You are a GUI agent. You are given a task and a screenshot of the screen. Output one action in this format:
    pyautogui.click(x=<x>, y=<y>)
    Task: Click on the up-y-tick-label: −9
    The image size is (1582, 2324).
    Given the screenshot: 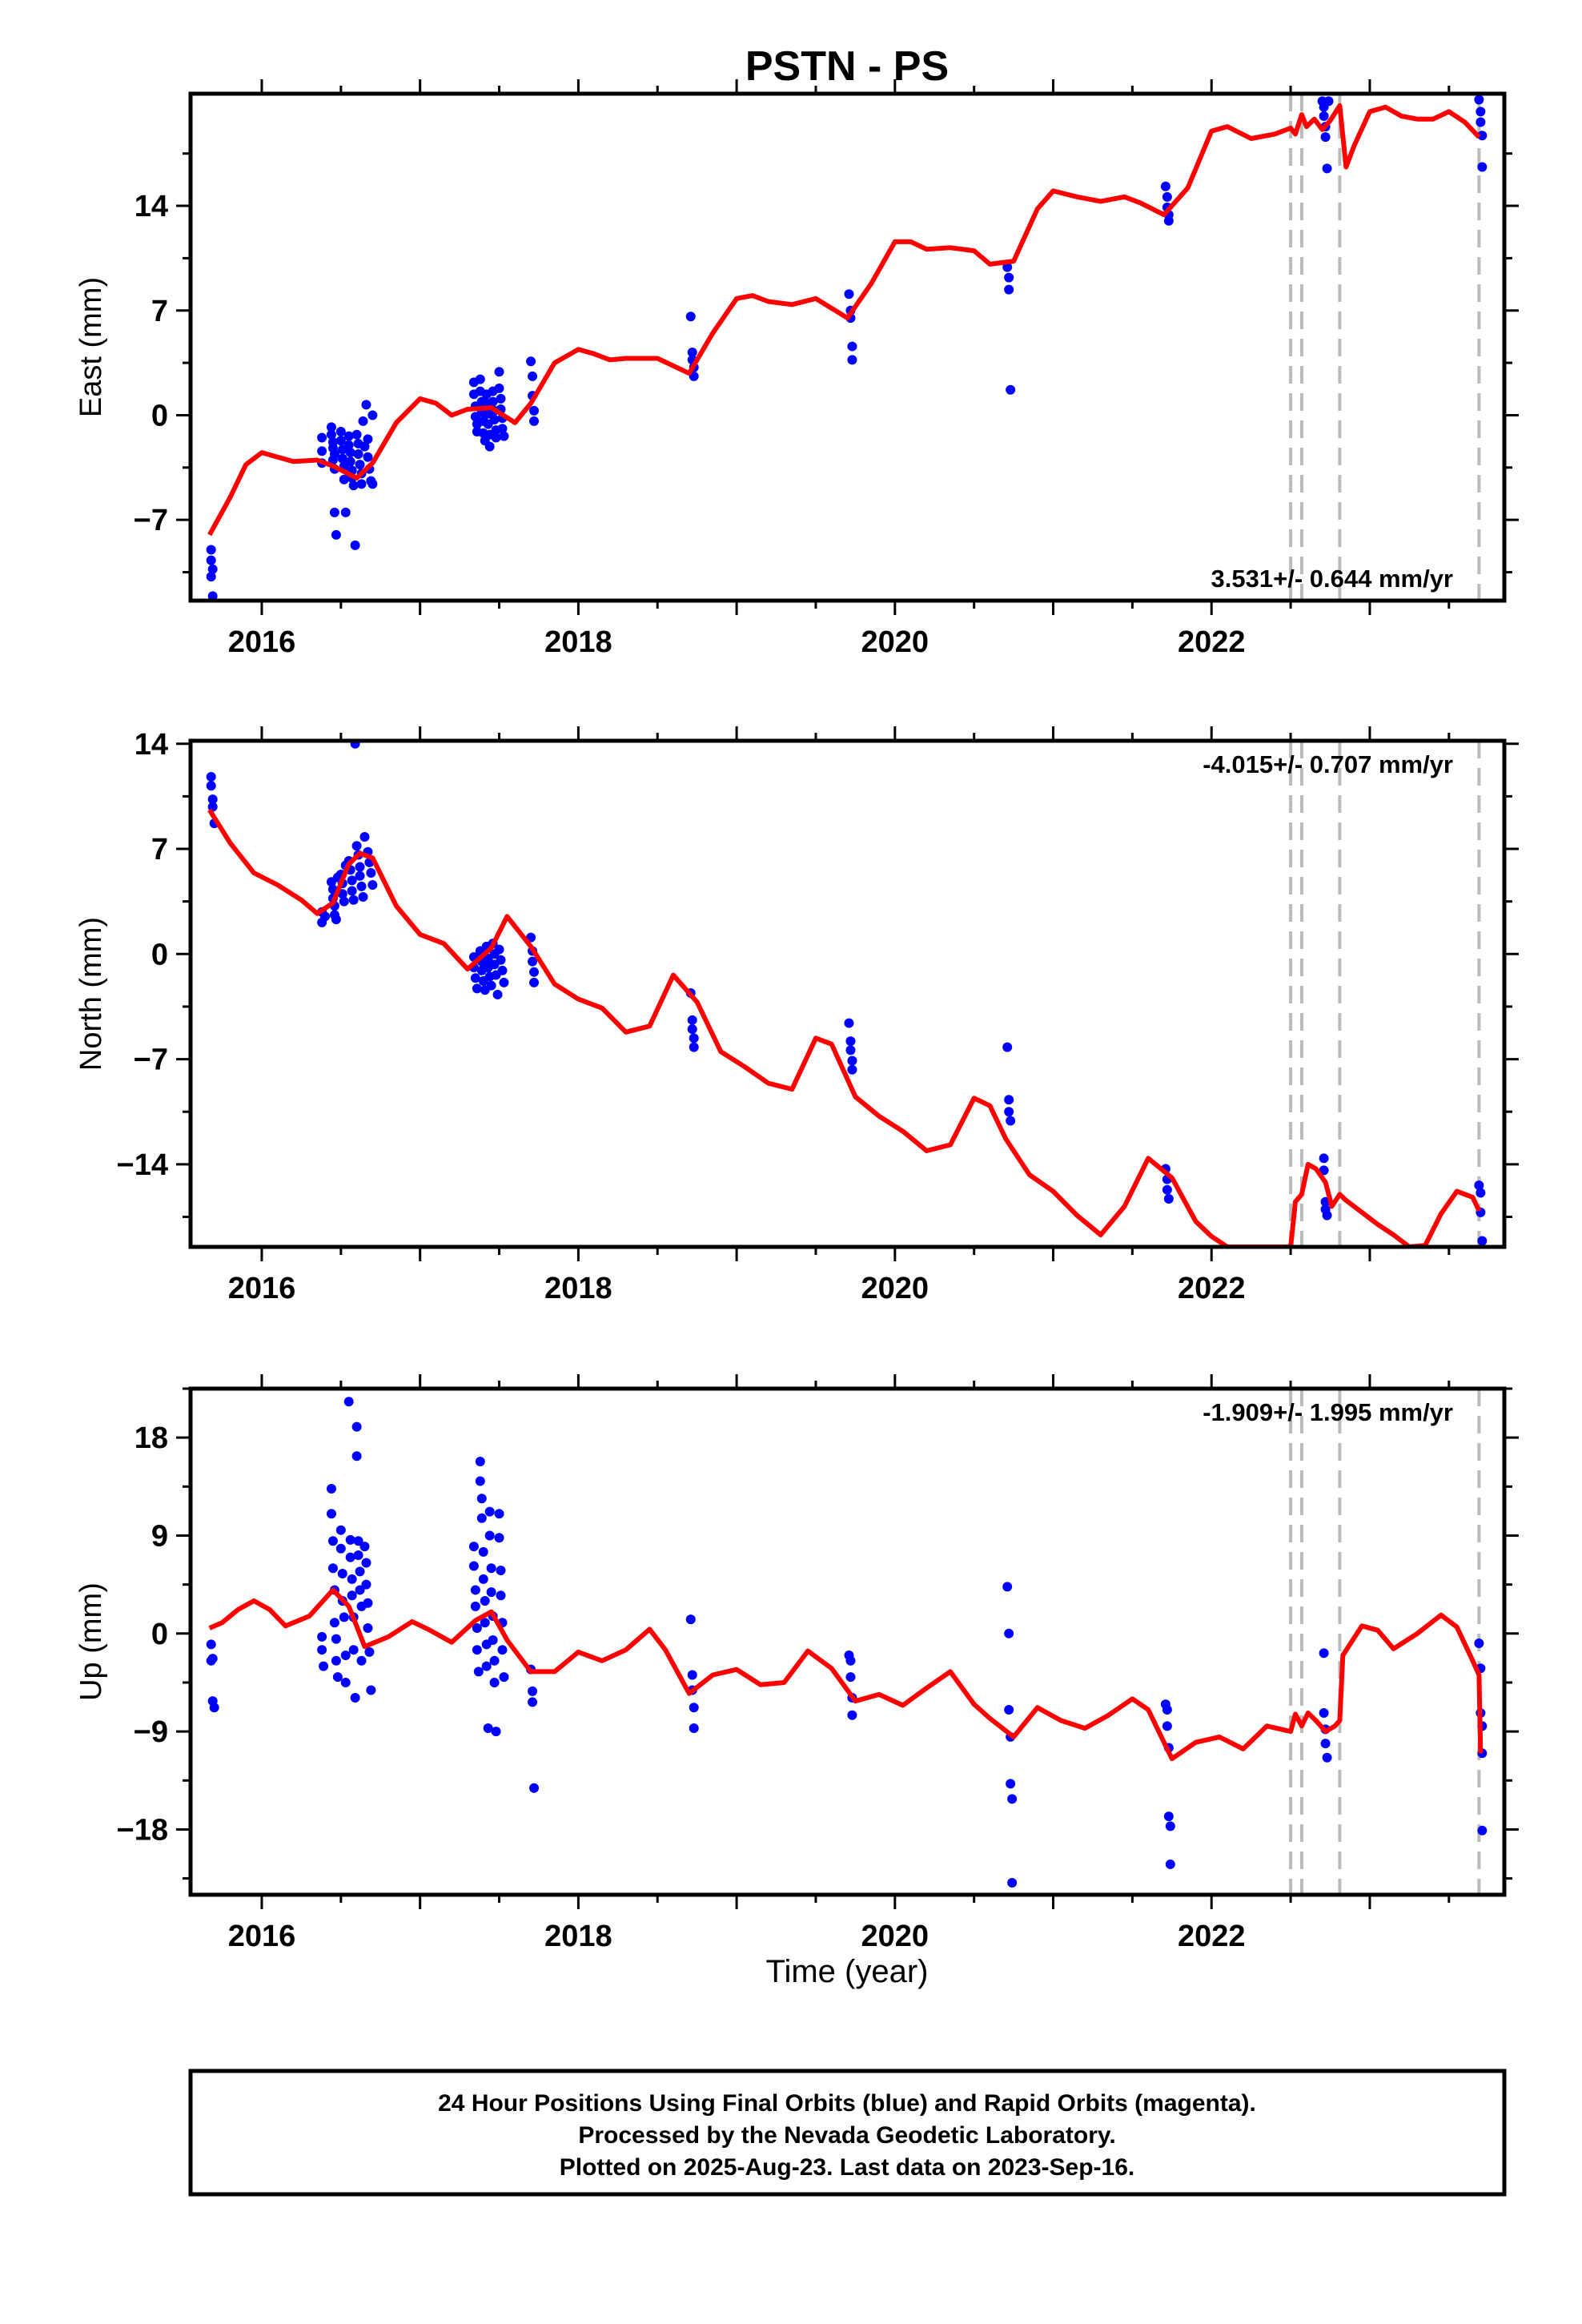 What is the action you would take?
    pyautogui.click(x=151, y=1732)
    